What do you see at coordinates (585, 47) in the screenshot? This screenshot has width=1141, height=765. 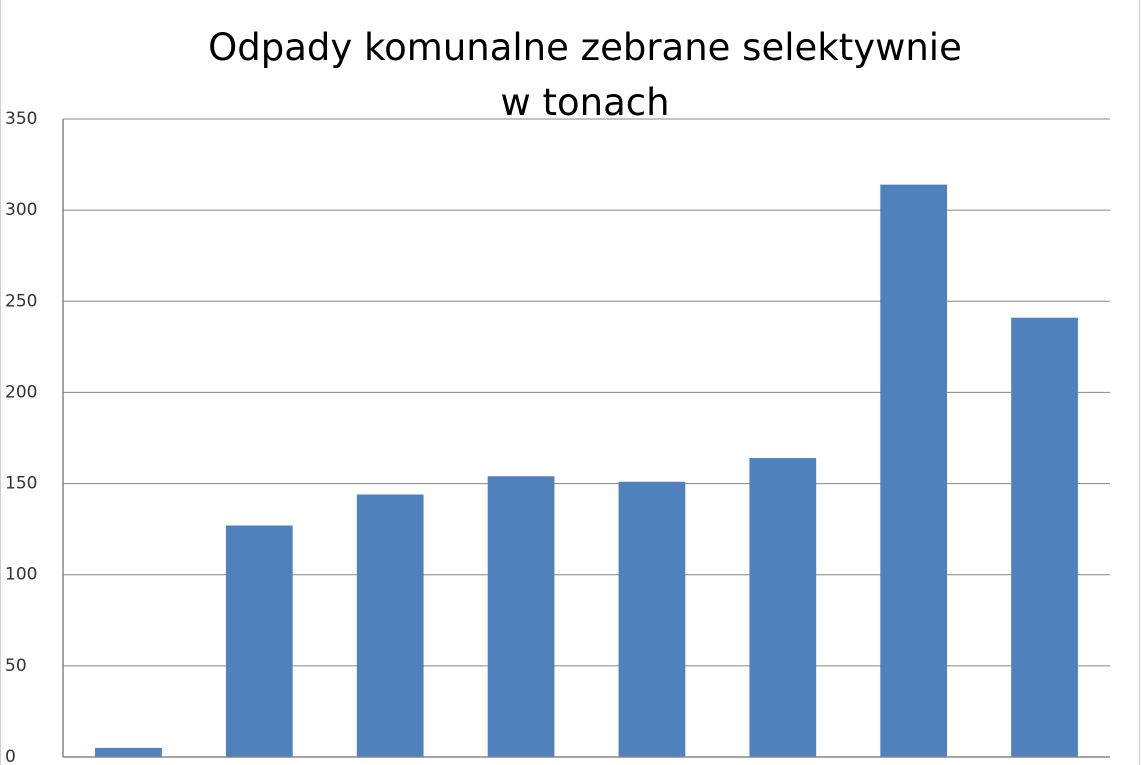 I see `chart-title: Odpady komunalne zebrane selektywnie` at bounding box center [585, 47].